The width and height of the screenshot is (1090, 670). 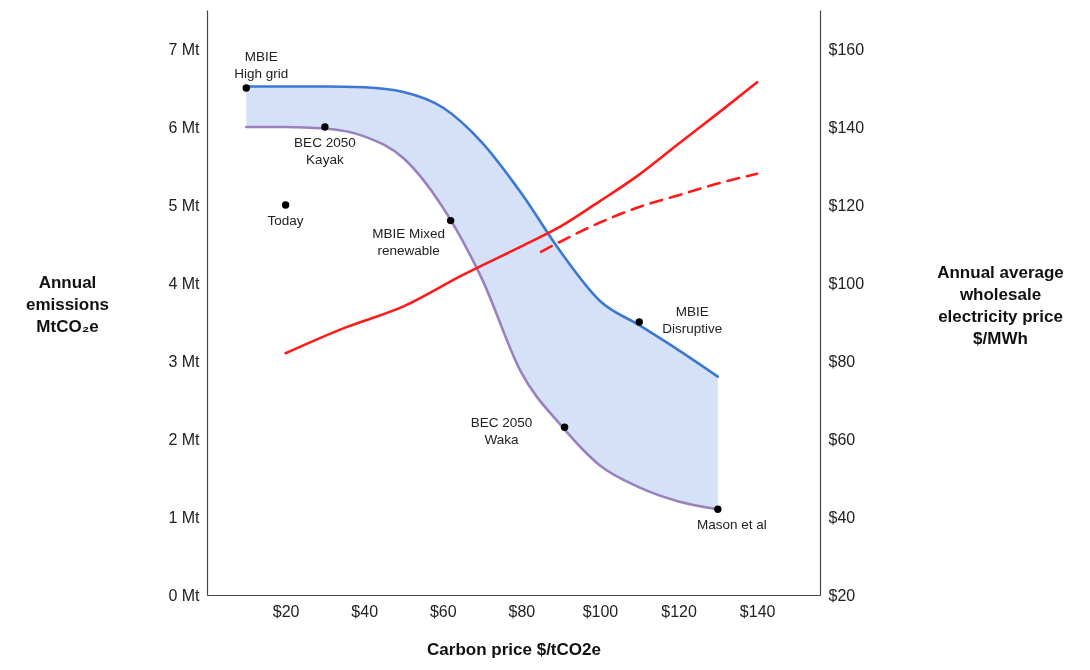 I want to click on y2-tick-label: $160, so click(x=846, y=49).